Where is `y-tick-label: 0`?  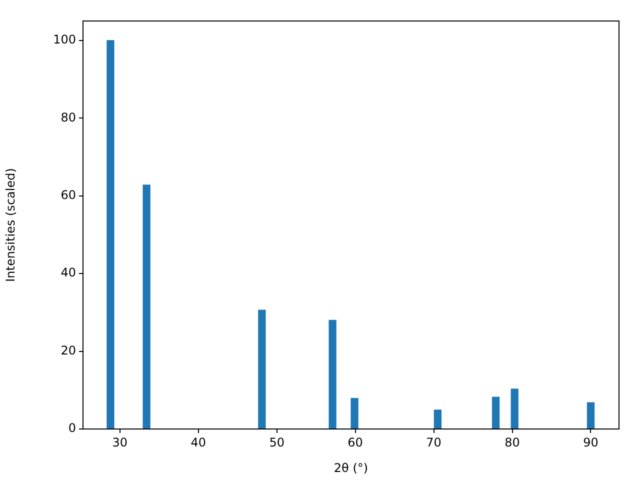 y-tick-label: 0 is located at coordinates (72, 428).